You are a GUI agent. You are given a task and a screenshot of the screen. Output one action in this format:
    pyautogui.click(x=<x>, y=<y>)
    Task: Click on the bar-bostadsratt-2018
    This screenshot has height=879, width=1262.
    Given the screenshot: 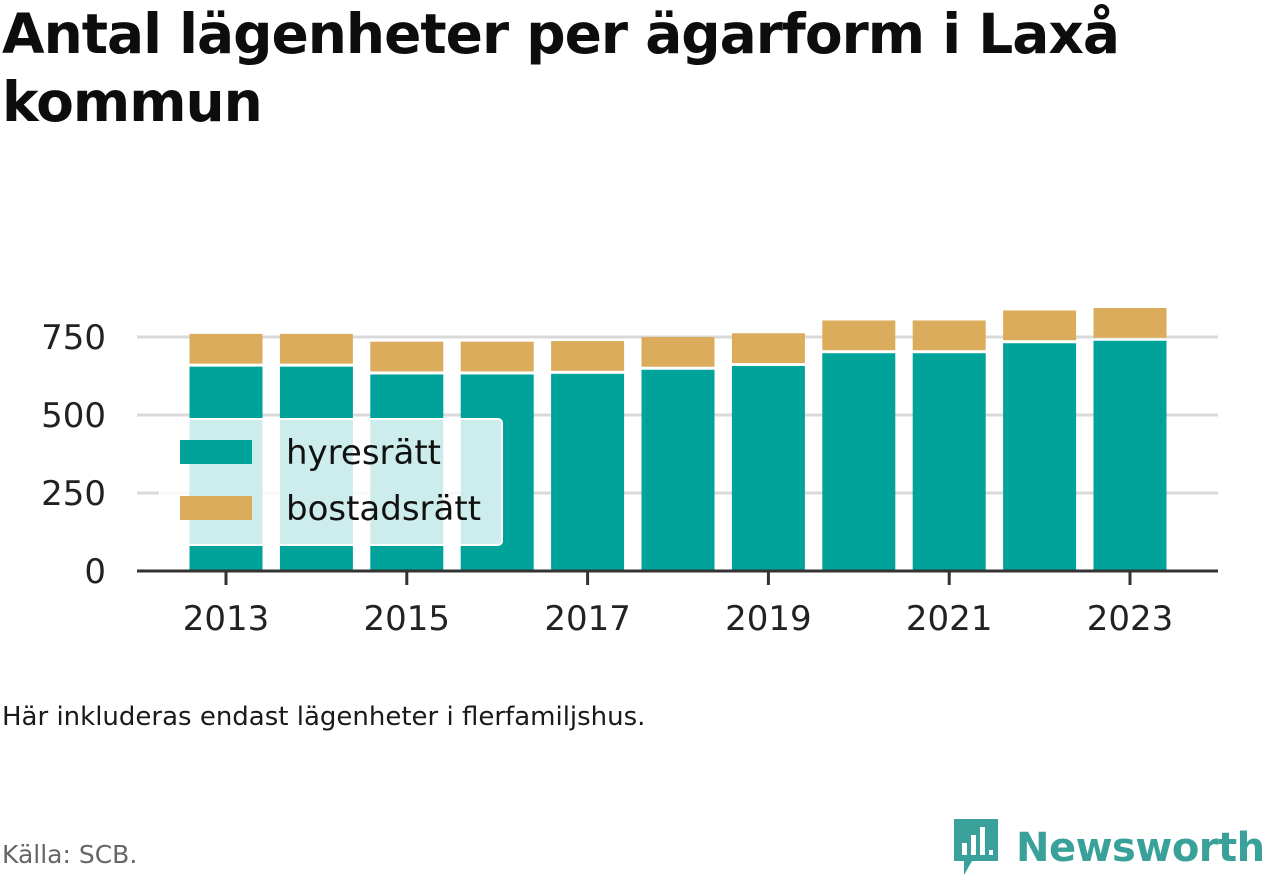 What is the action you would take?
    pyautogui.click(x=678, y=352)
    